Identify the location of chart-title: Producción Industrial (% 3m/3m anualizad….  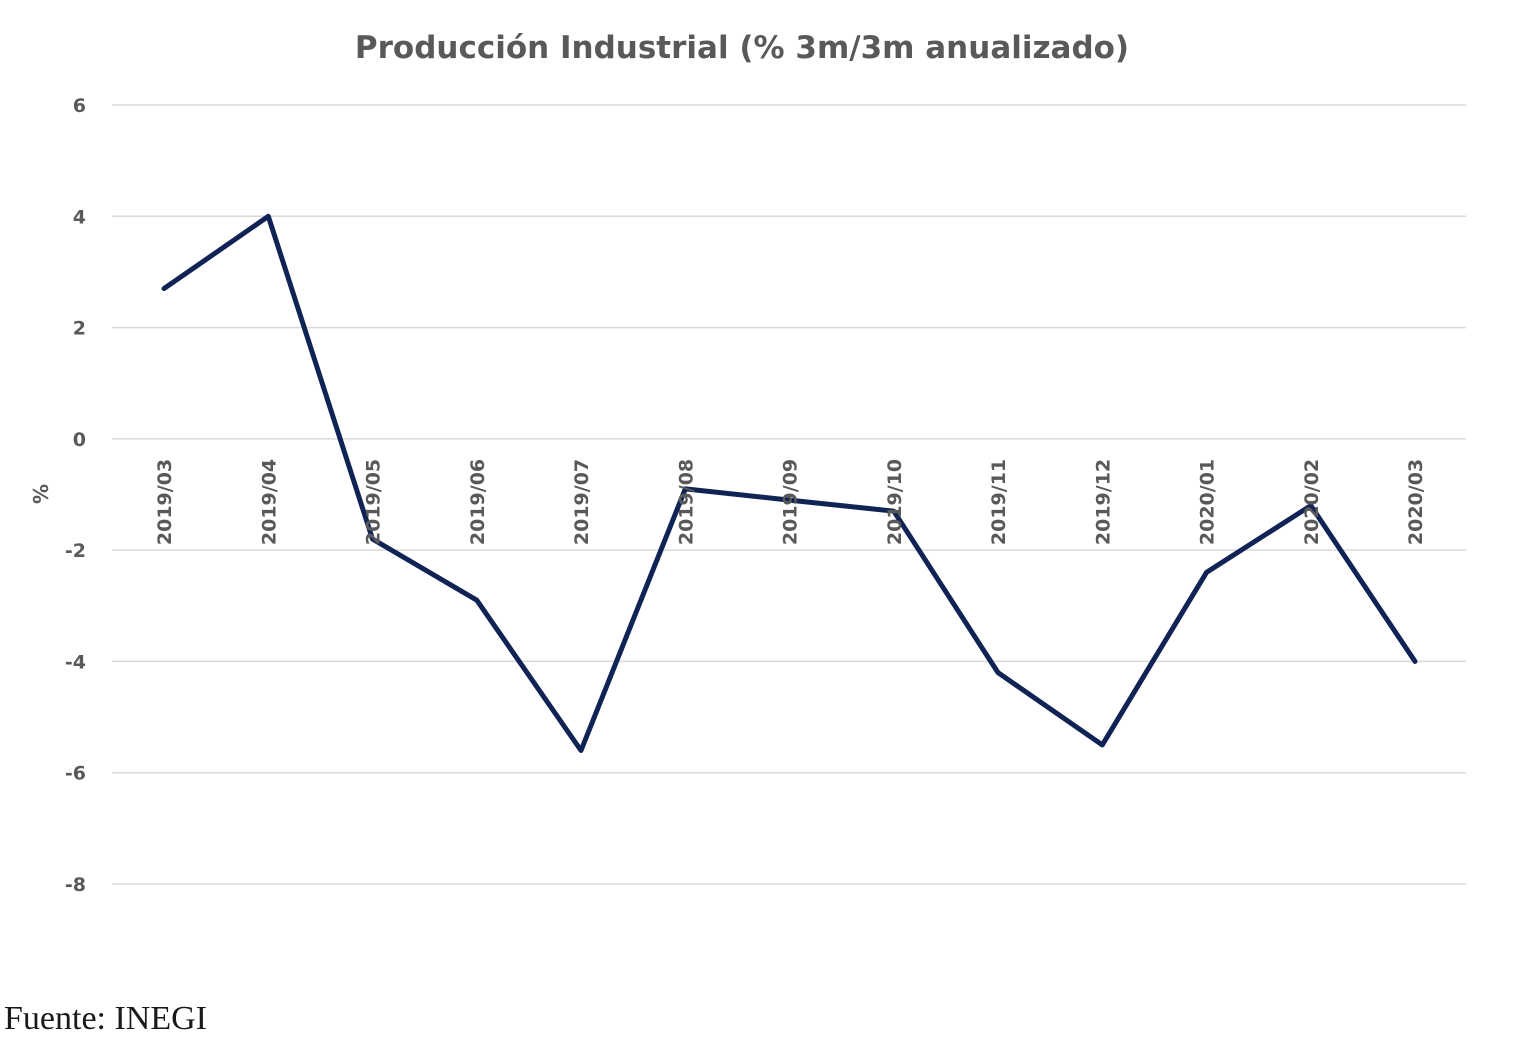
(742, 48).